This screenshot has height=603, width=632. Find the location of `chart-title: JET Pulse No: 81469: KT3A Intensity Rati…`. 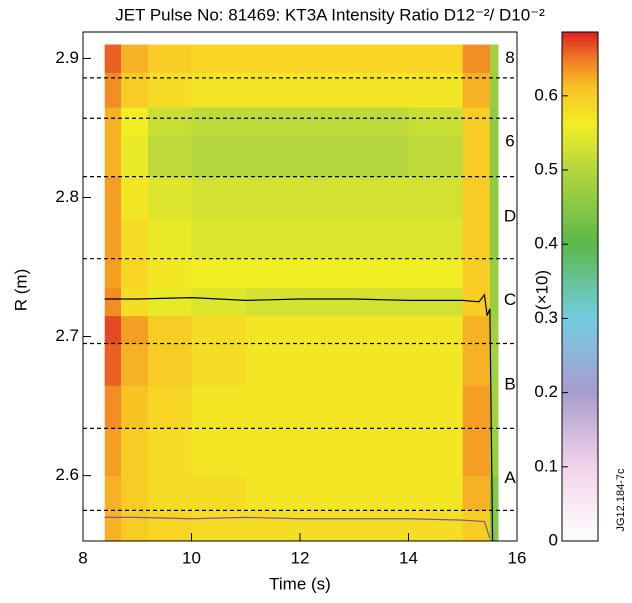

chart-title: JET Pulse No: 81469: KT3A Intensity Rati… is located at coordinates (330, 14).